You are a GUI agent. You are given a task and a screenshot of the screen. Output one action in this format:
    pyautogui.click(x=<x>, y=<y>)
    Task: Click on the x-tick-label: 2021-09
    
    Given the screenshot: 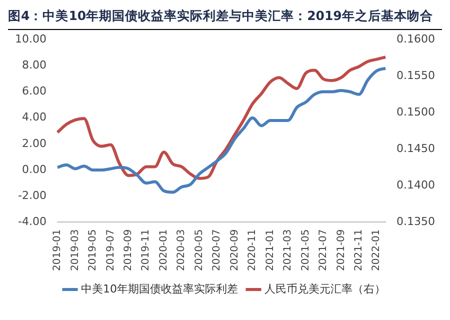 What is the action you would take?
    pyautogui.click(x=341, y=250)
    